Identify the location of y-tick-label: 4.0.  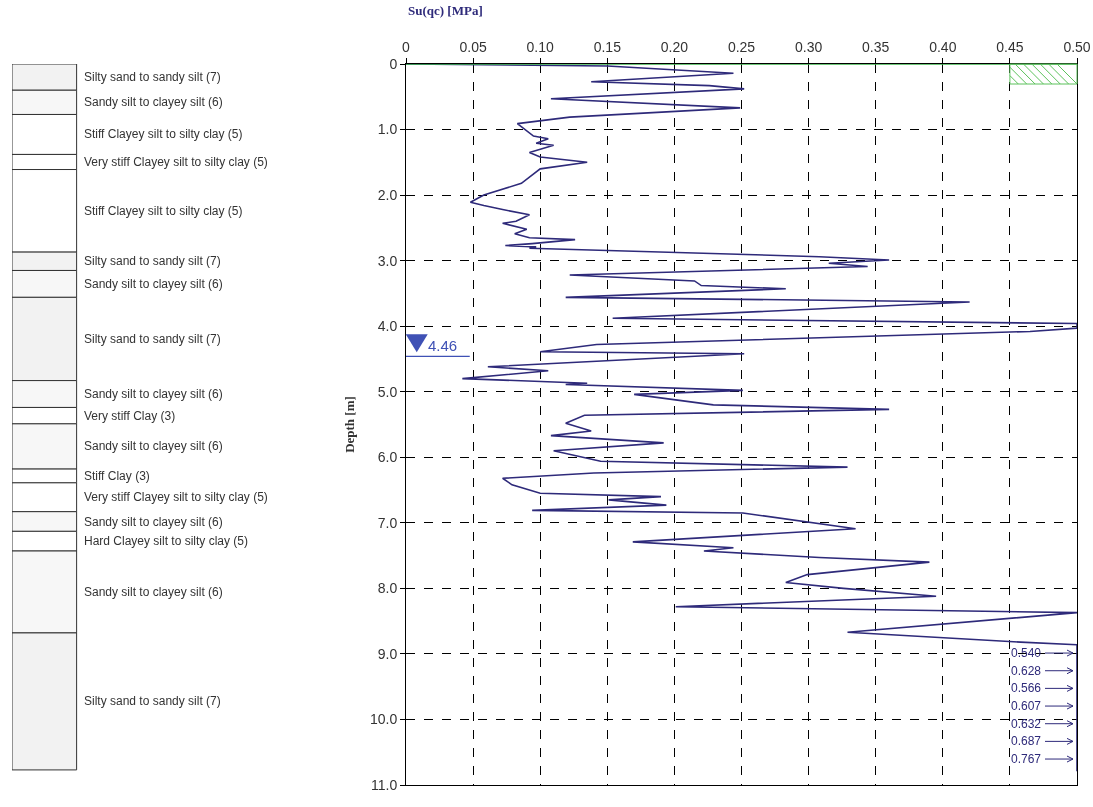
(387, 326).